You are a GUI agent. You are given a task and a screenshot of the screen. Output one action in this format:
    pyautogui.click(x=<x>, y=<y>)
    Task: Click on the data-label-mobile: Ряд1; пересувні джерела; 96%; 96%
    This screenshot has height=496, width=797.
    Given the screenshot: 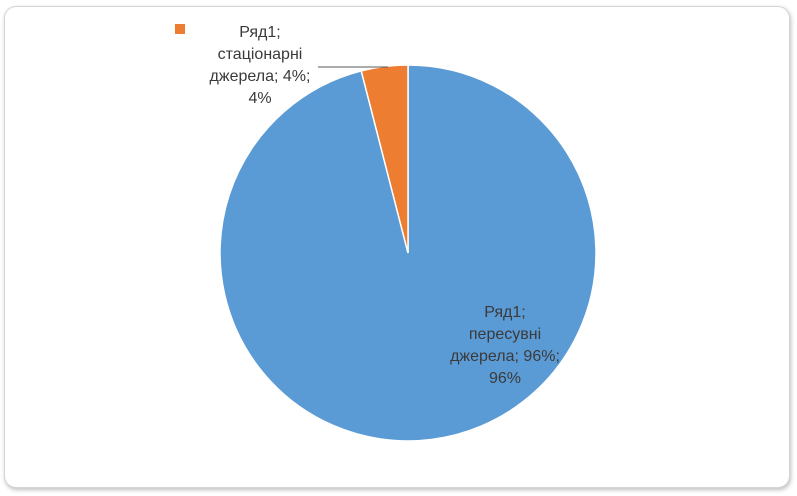 What is the action you would take?
    pyautogui.click(x=505, y=345)
    